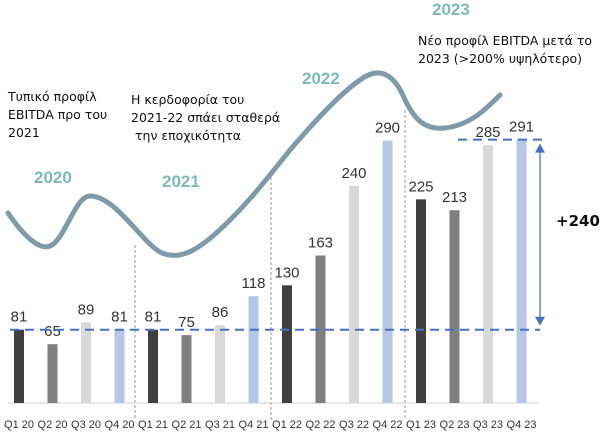 The image size is (600, 439). I want to click on note-line: 2021-22 σπάει σταθερά, so click(206, 117).